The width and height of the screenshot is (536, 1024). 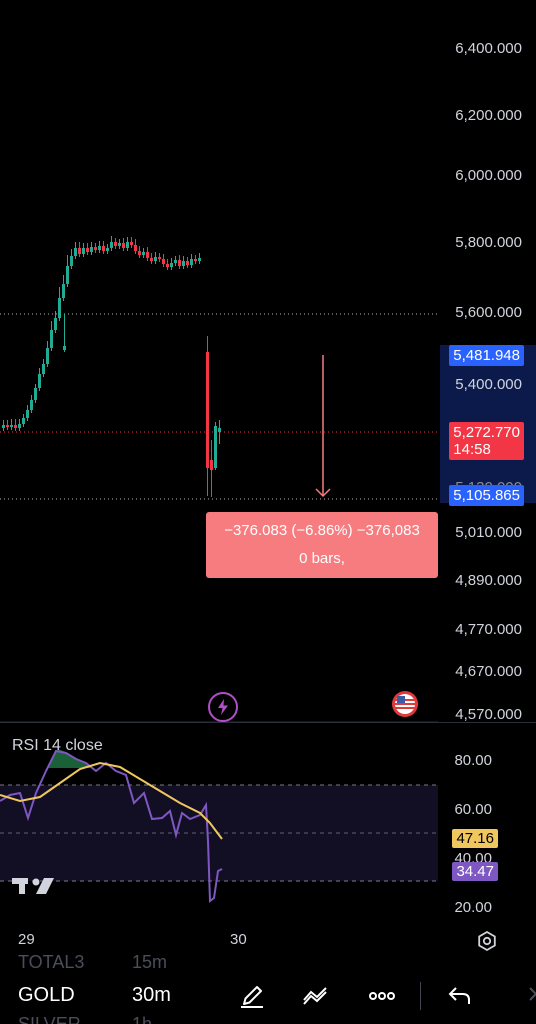 What do you see at coordinates (252, 996) in the screenshot?
I see `pen-icon` at bounding box center [252, 996].